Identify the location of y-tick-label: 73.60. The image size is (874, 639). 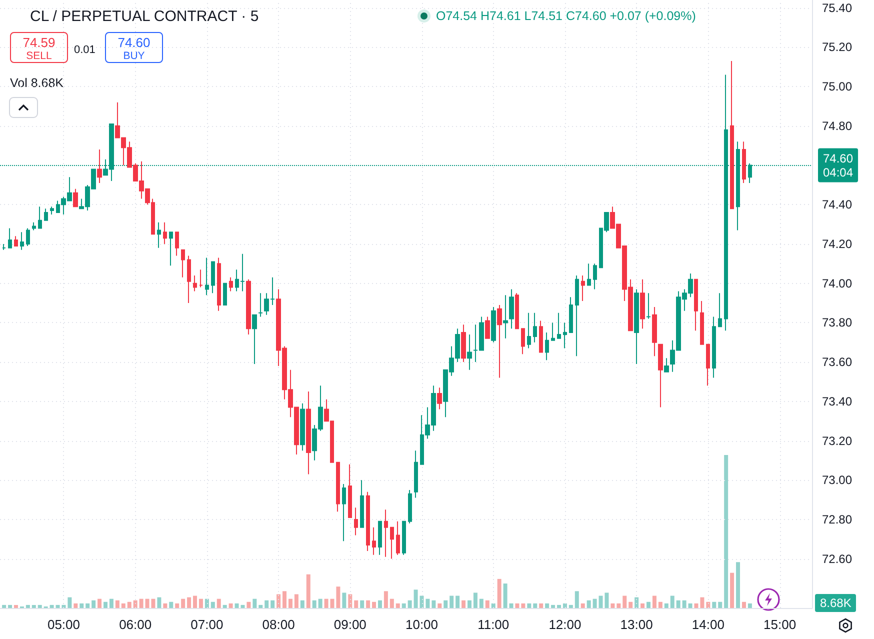
(837, 362).